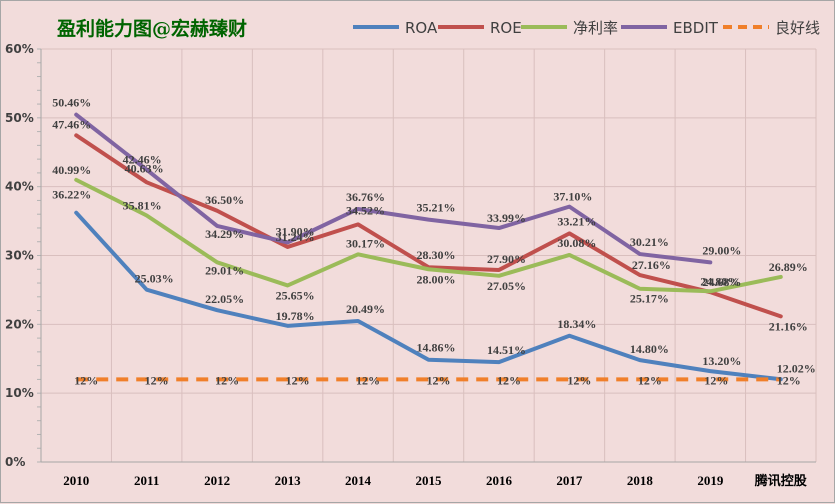 This screenshot has height=504, width=835. What do you see at coordinates (71, 170) in the screenshot?
I see `data-label-净利率: 40.99%` at bounding box center [71, 170].